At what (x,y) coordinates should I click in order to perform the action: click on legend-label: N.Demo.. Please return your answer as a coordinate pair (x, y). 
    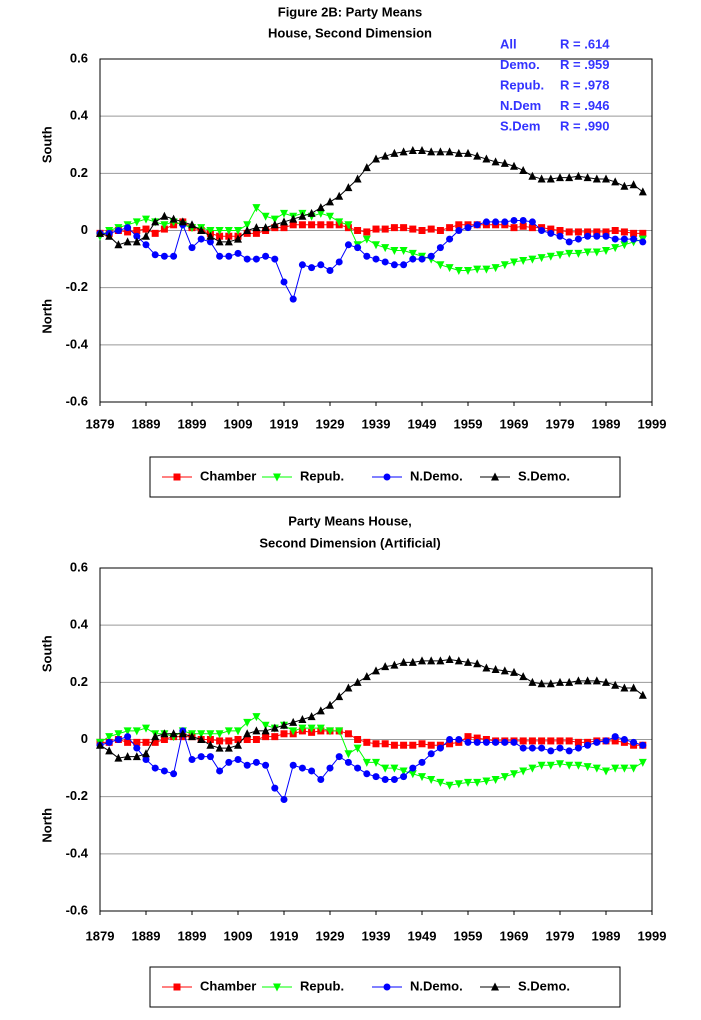
    Looking at the image, I should click on (436, 985).